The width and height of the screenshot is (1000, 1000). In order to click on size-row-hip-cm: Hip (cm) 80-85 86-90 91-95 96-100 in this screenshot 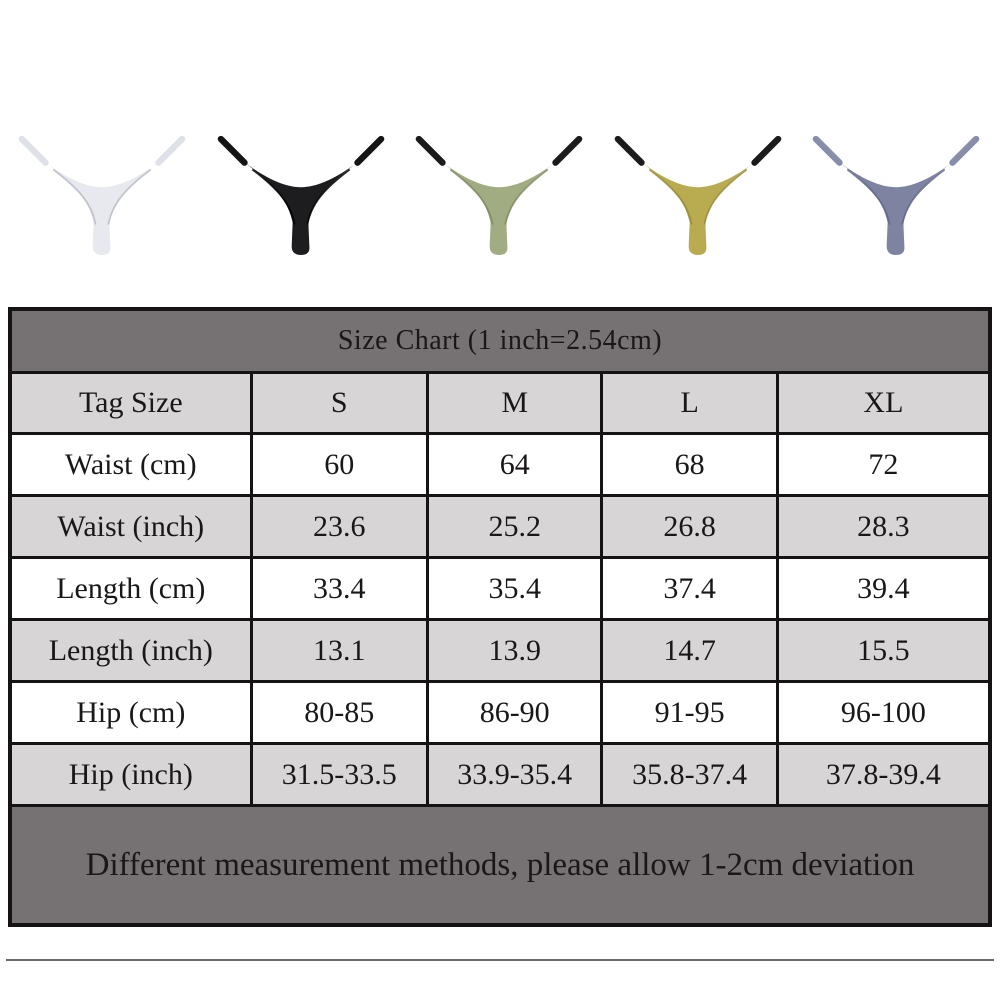, I will do `click(500, 712)`.